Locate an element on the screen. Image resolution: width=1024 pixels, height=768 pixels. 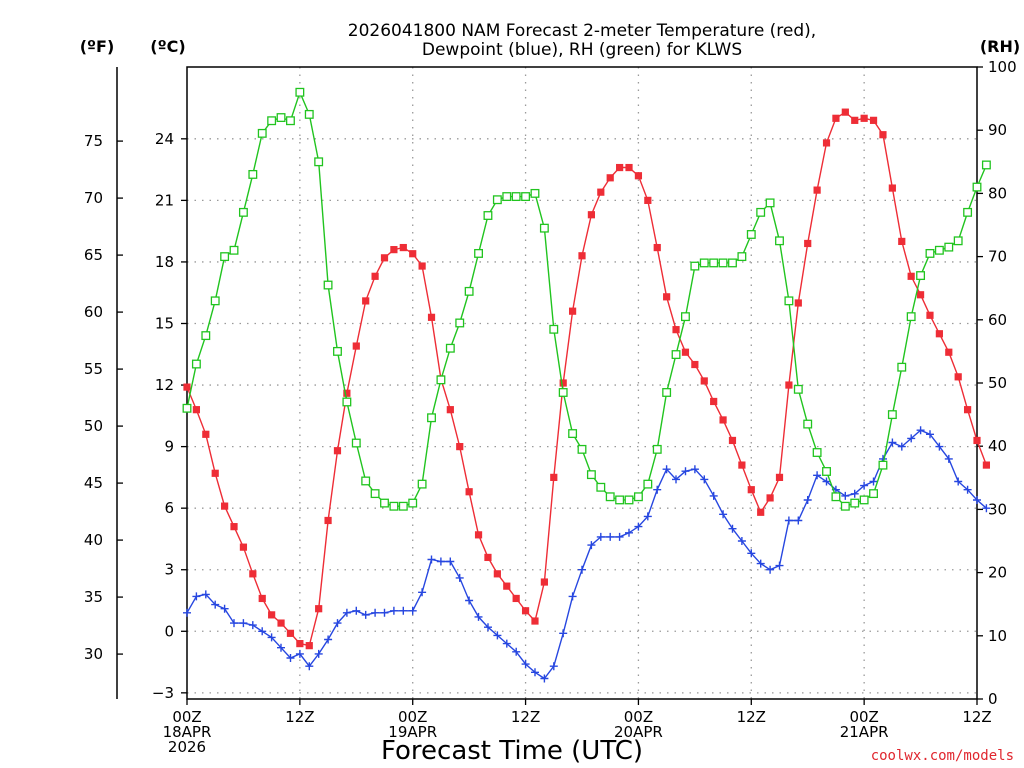
rh-tick-label: 0 is located at coordinates (993, 699).